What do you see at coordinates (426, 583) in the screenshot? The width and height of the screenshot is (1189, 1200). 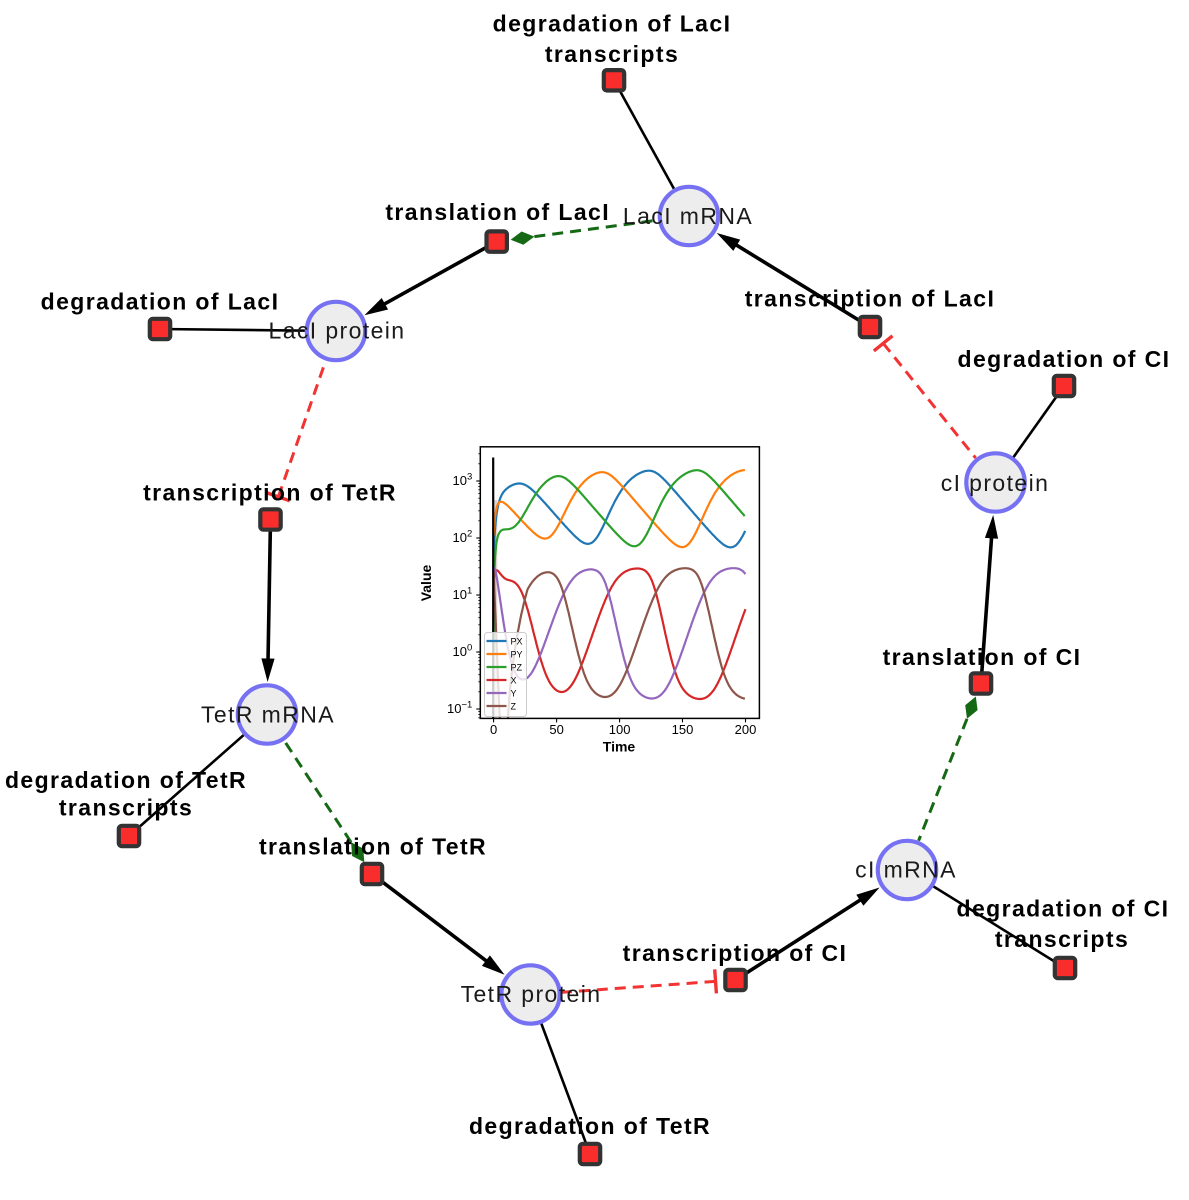 I see `svg-text: Value` at bounding box center [426, 583].